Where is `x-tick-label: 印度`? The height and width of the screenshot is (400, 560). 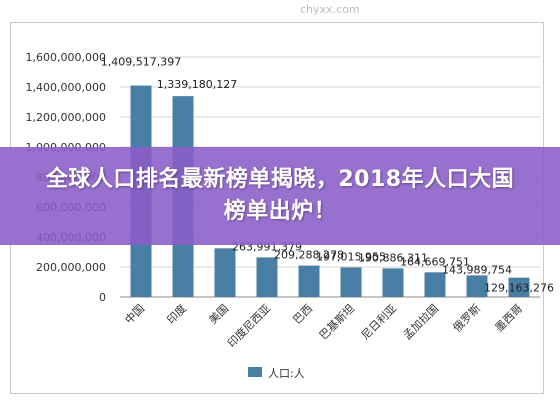 x-tick-label: 印度 is located at coordinates (176, 313).